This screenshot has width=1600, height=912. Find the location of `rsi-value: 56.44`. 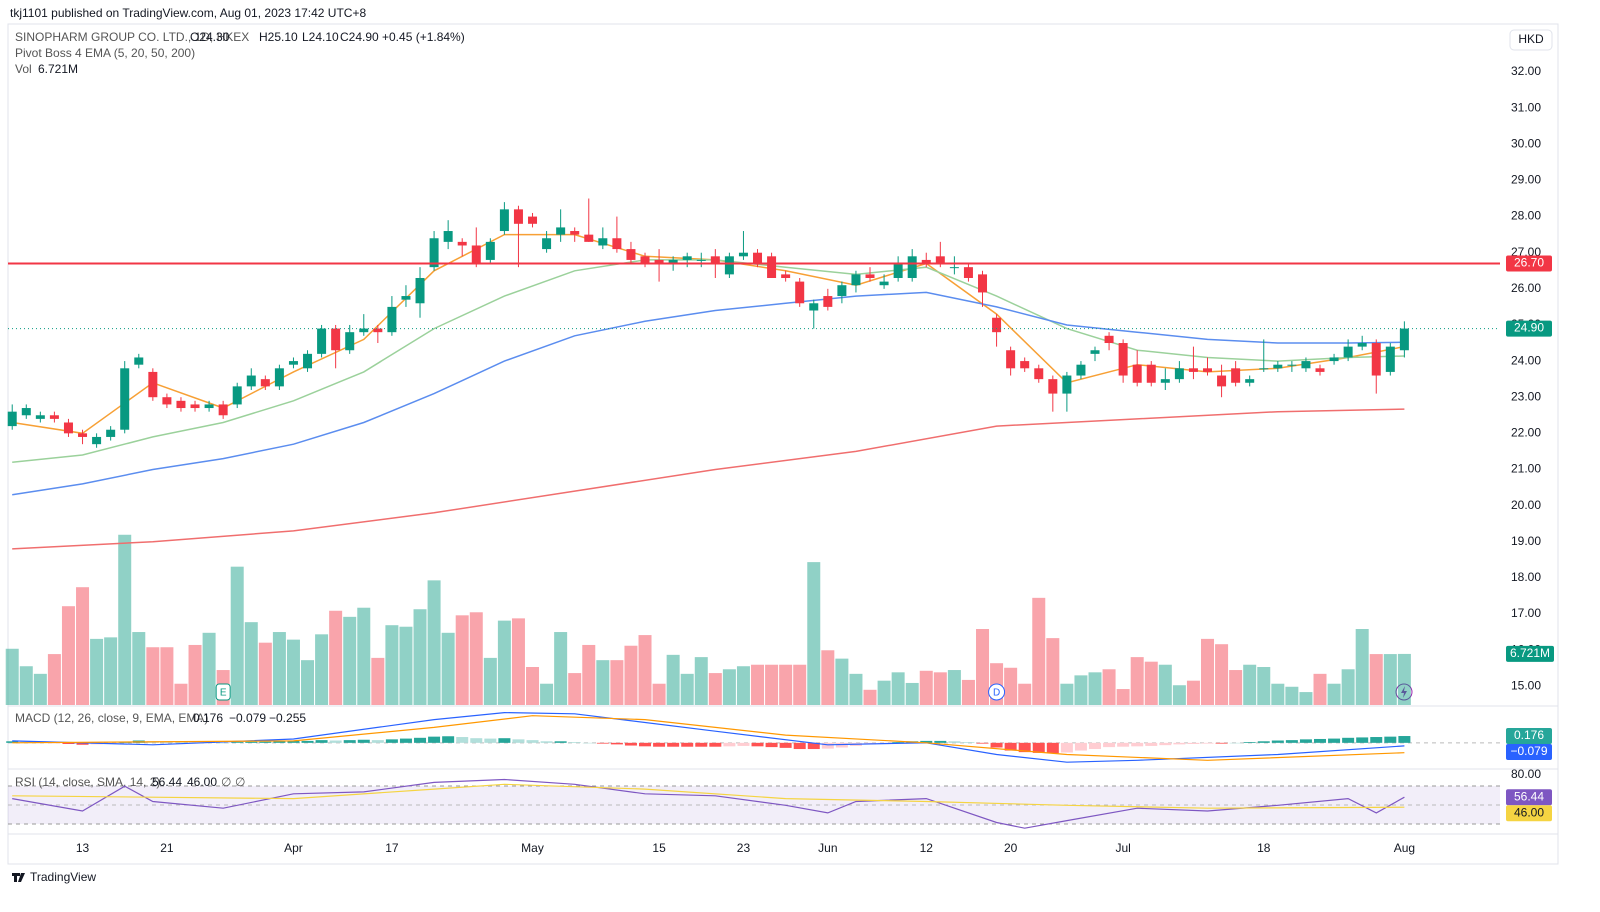

rsi-value: 56.44 is located at coordinates (167, 782).